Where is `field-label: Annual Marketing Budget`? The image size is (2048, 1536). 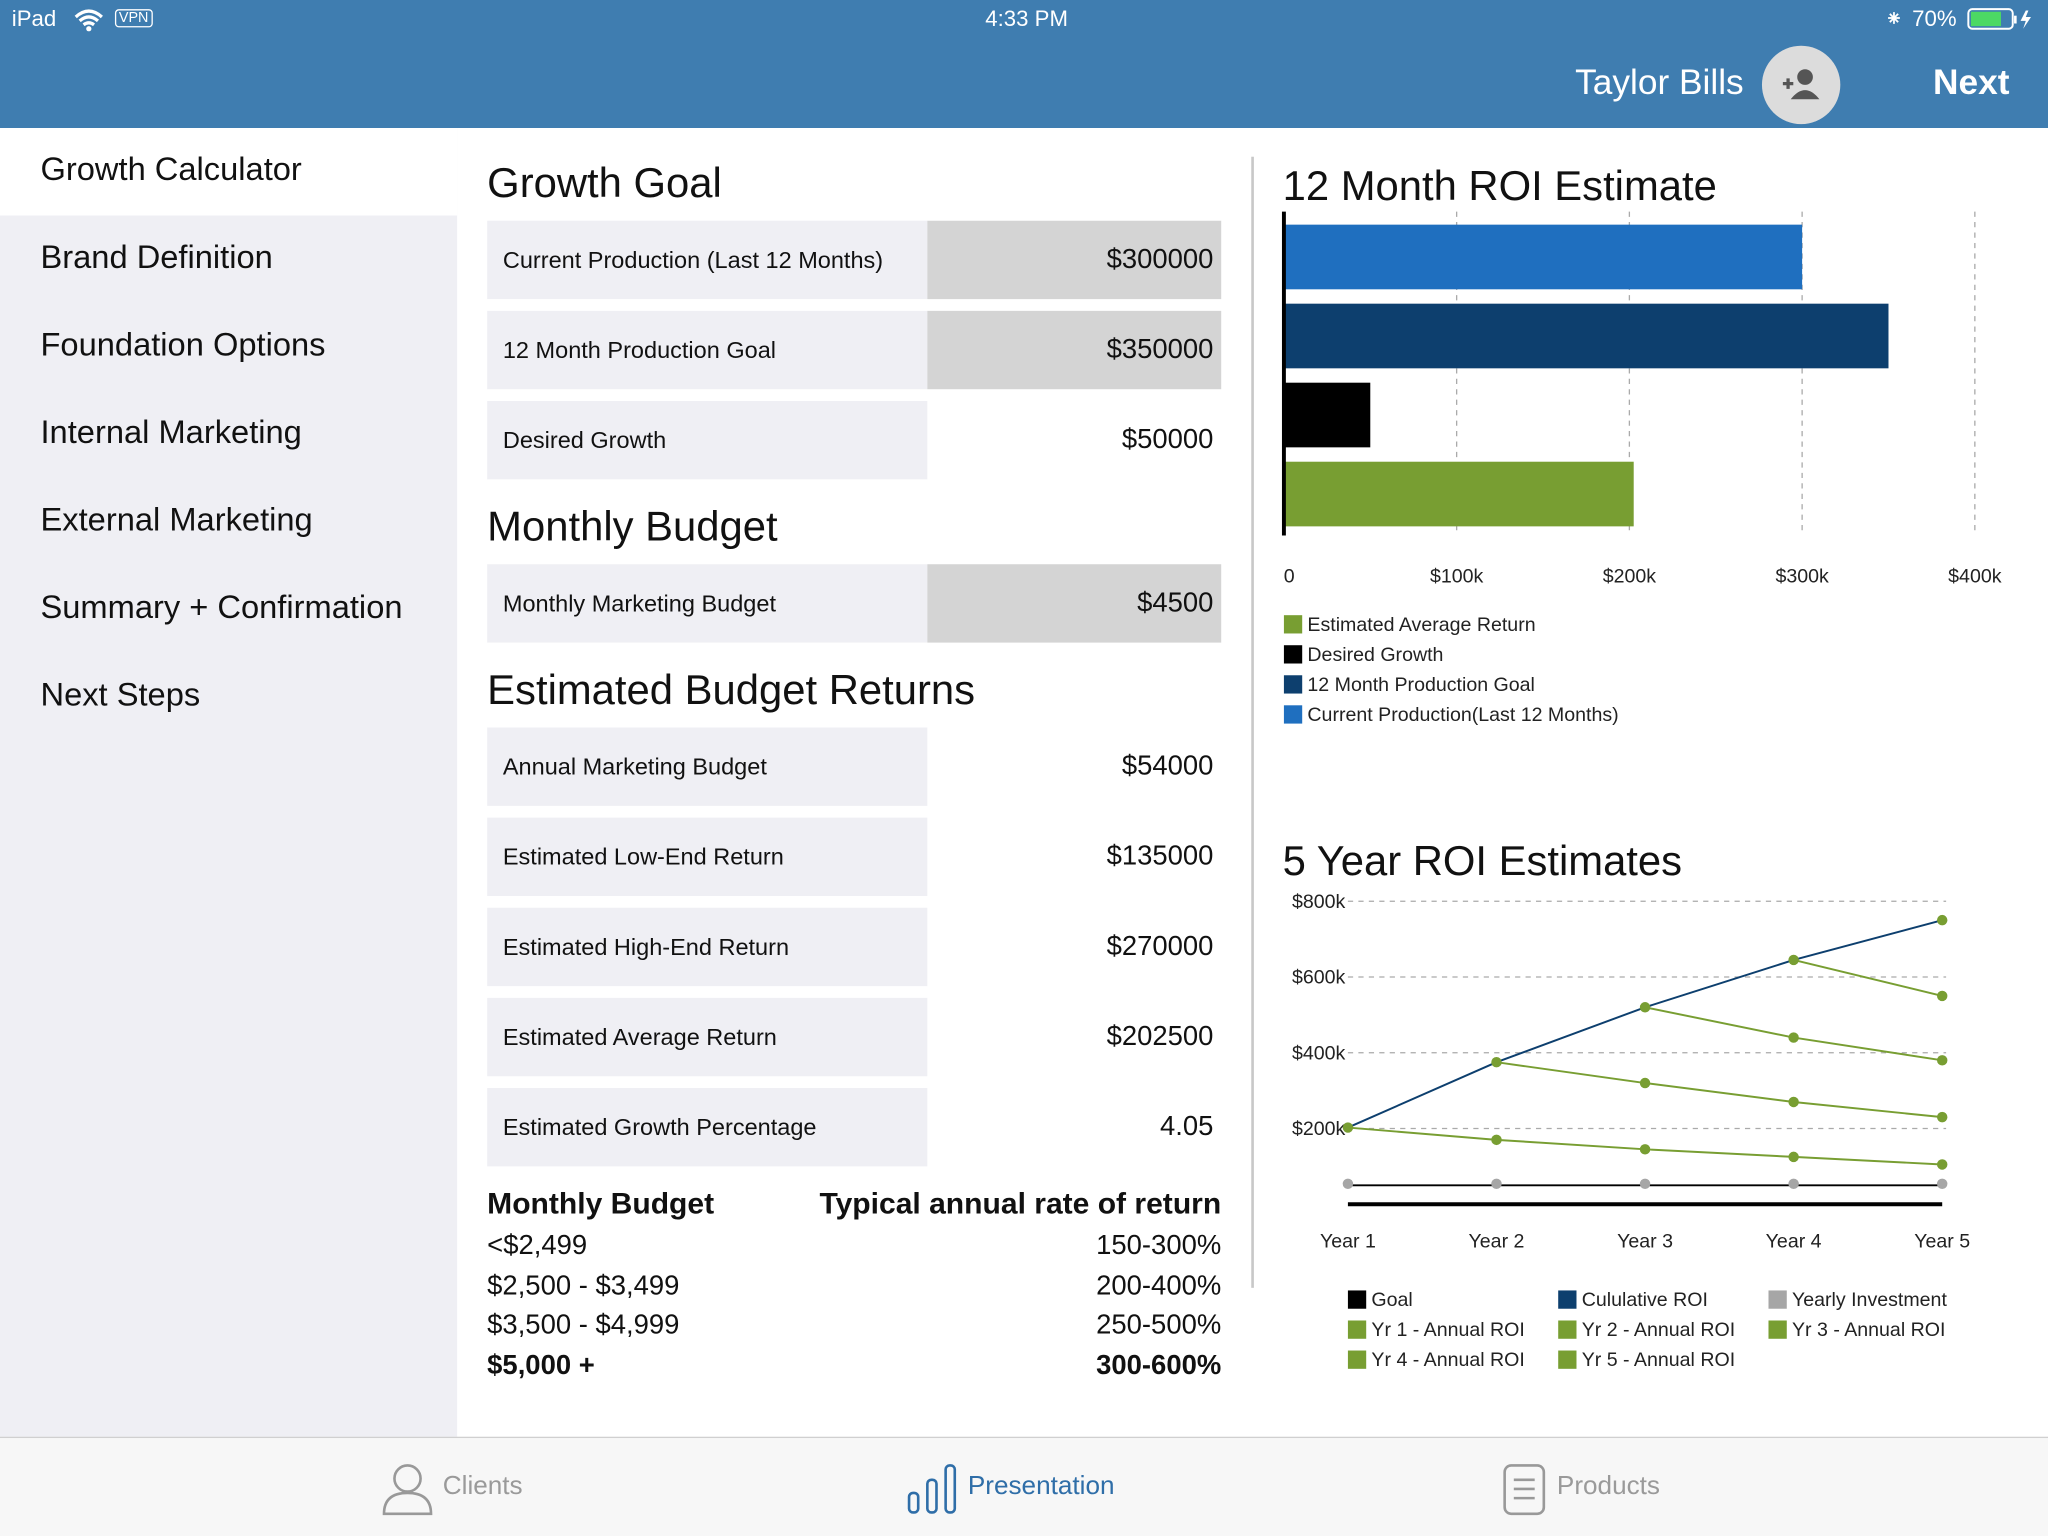
field-label: Annual Marketing Budget is located at coordinates (707, 766).